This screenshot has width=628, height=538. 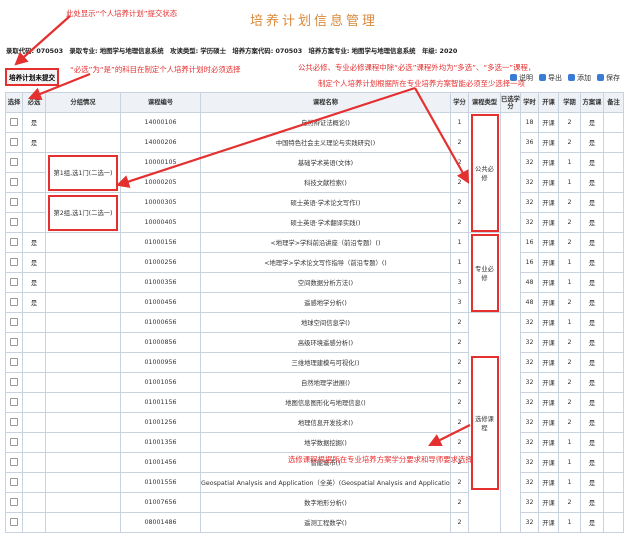 What do you see at coordinates (160, 282) in the screenshot?
I see `code-cell: 01000356` at bounding box center [160, 282].